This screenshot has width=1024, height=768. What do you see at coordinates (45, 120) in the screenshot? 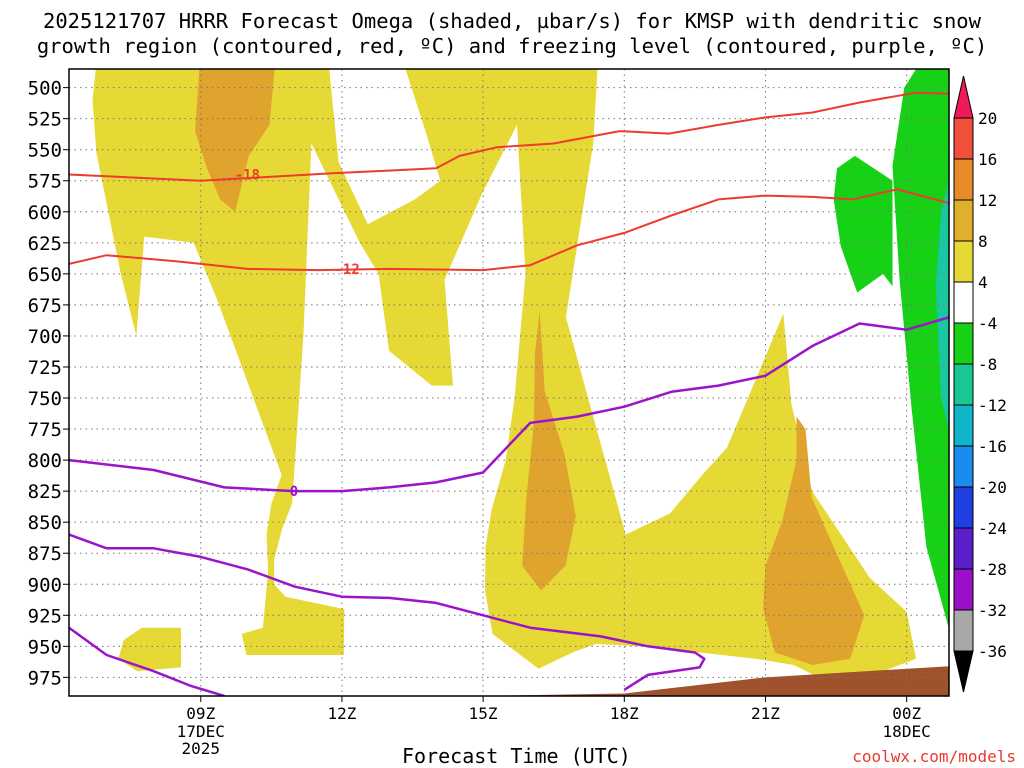
I see `y-tick-label-525: 525` at bounding box center [45, 120].